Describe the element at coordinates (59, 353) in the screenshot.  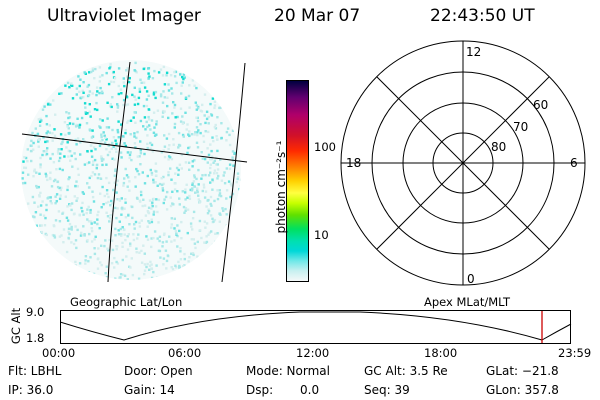
I see `time-tick-0000: 00:00` at that location.